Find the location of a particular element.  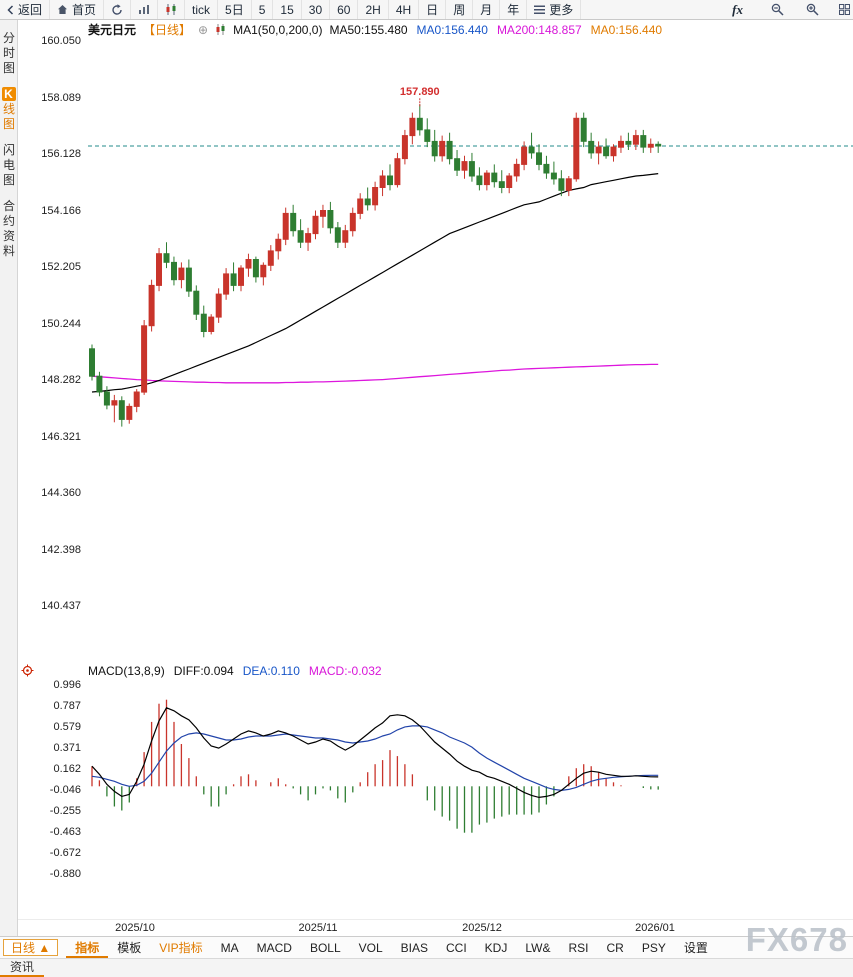

ma-settings: MA1(50,0,200,0) is located at coordinates (278, 29).